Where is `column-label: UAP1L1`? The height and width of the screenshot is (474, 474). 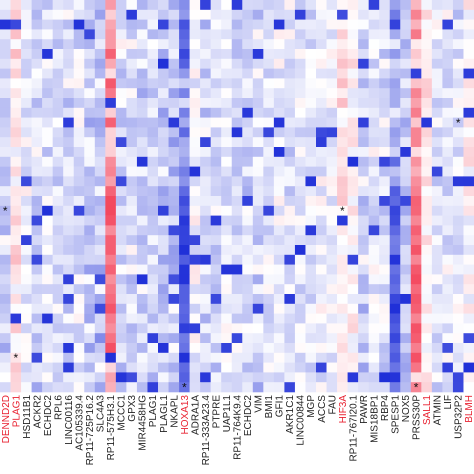
column-label: UAP1L1 is located at coordinates (227, 414).